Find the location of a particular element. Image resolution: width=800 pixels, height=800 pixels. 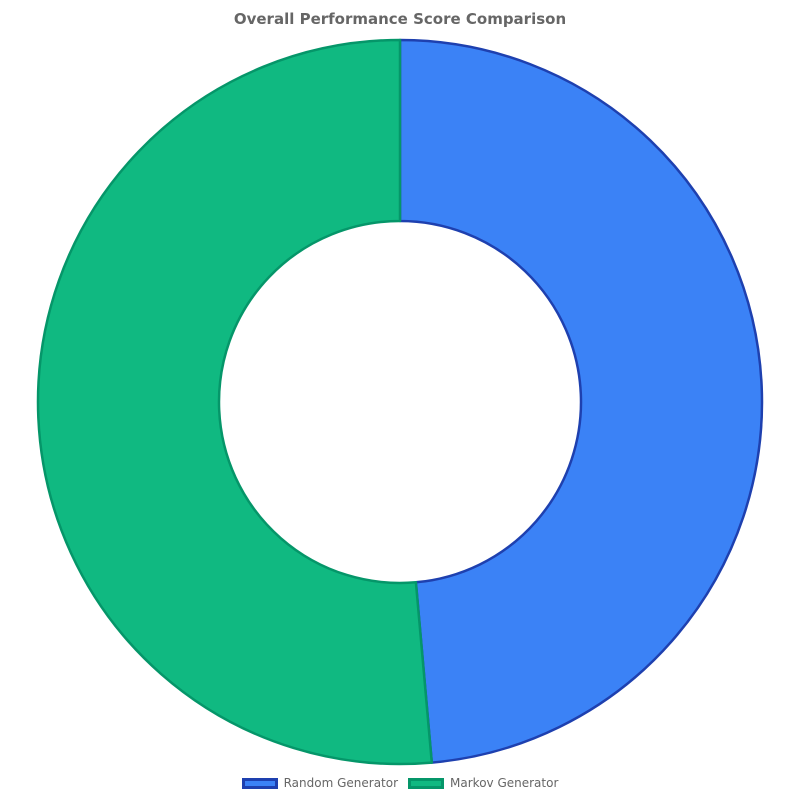

legend-label-markov-generator: Markov Generator is located at coordinates (504, 783).